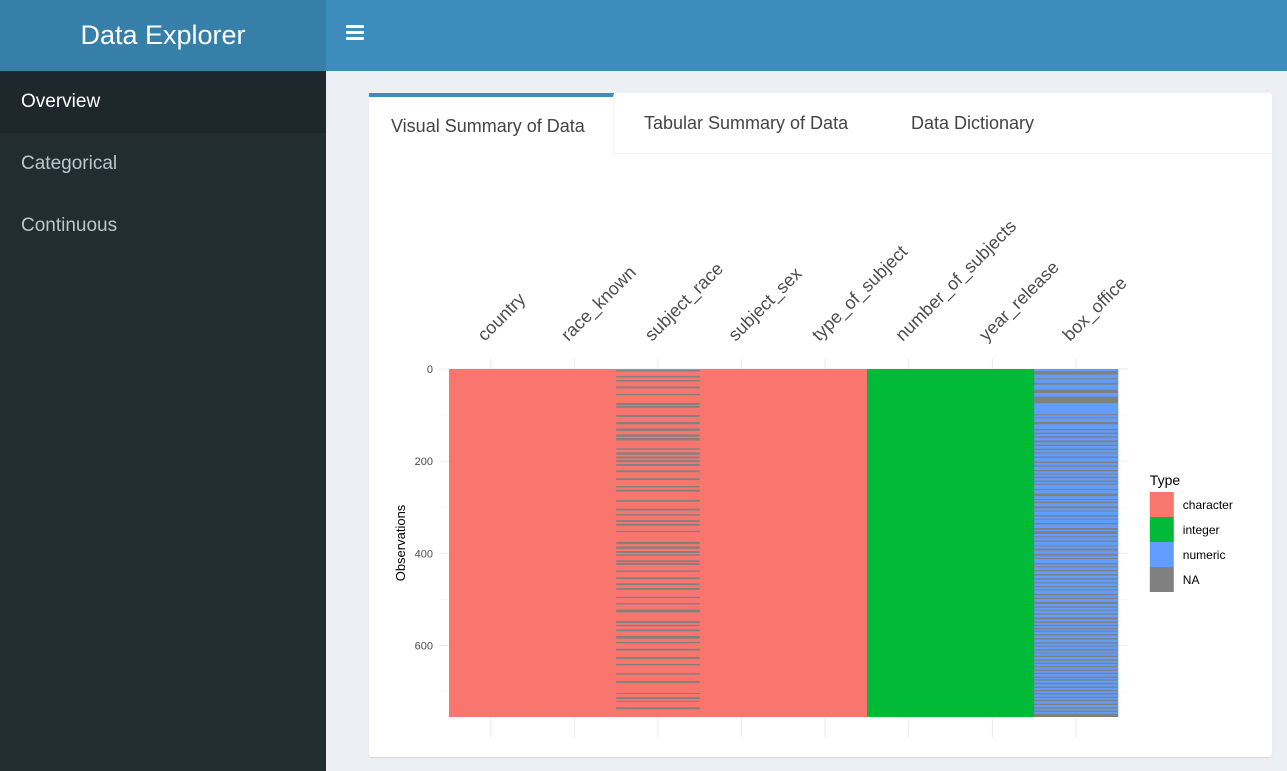 The image size is (1287, 771). Describe the element at coordinates (163, 35) in the screenshot. I see `app-title: Data Explorer` at that location.